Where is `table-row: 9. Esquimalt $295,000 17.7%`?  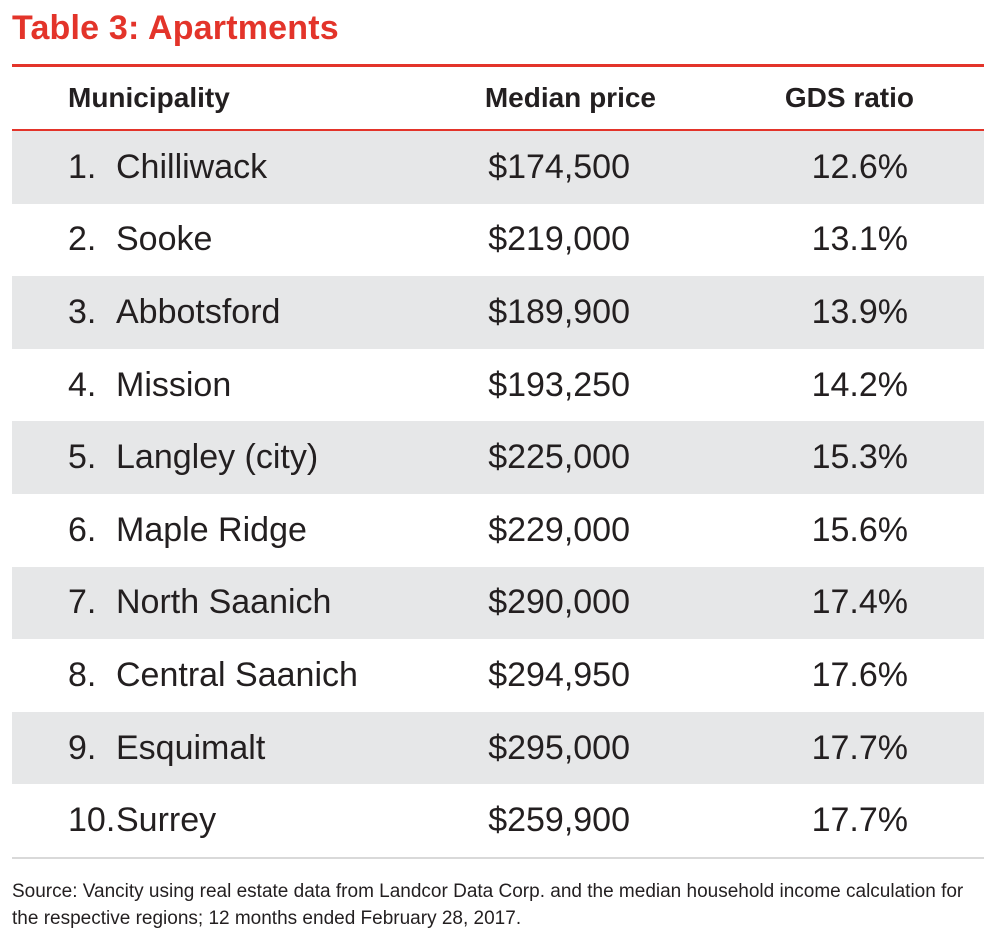
table-row: 9. Esquimalt $295,000 17.7% is located at coordinates (498, 748).